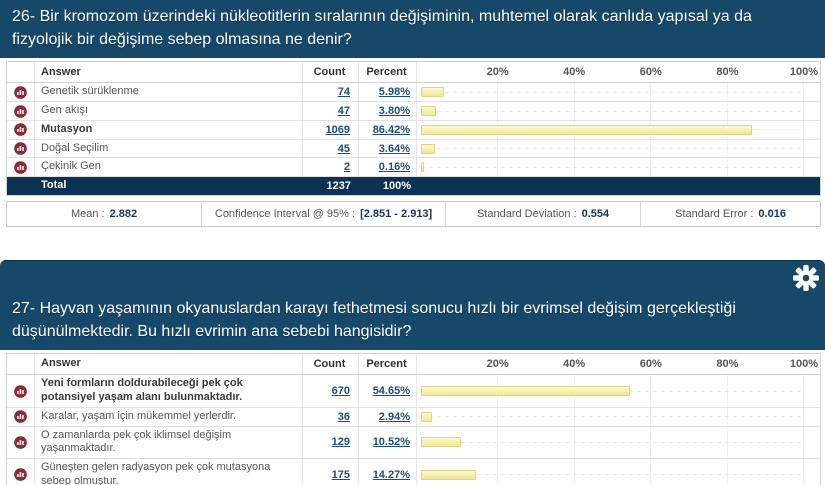 This screenshot has height=485, width=825. I want to click on count-link: 175, so click(340, 474).